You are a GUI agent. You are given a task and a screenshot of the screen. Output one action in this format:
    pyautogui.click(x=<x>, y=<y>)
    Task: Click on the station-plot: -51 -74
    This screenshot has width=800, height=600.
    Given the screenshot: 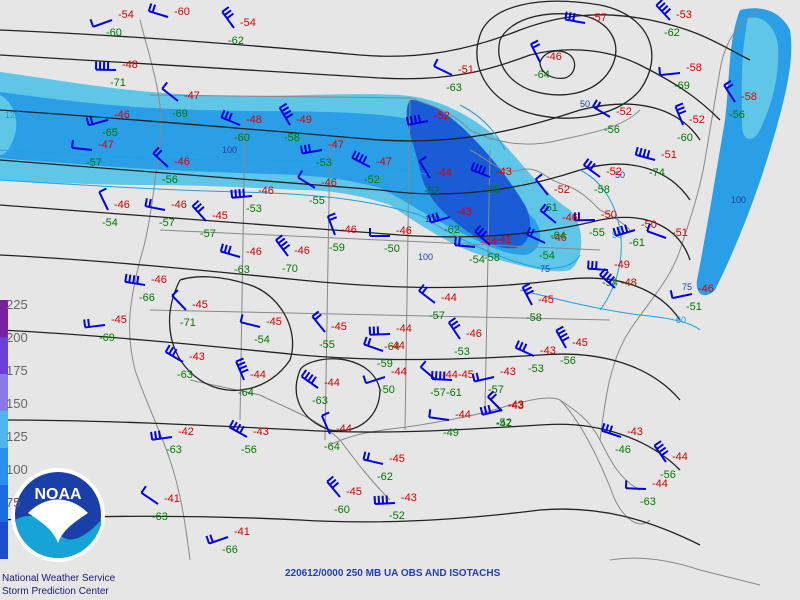 What is the action you would take?
    pyautogui.click(x=655, y=162)
    